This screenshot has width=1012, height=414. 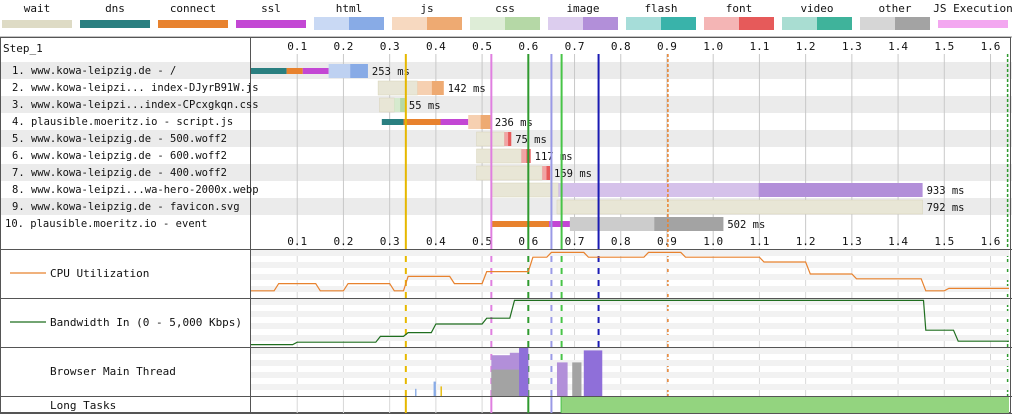 I want to click on cpu-label: CPU Utilization, so click(x=99, y=273).